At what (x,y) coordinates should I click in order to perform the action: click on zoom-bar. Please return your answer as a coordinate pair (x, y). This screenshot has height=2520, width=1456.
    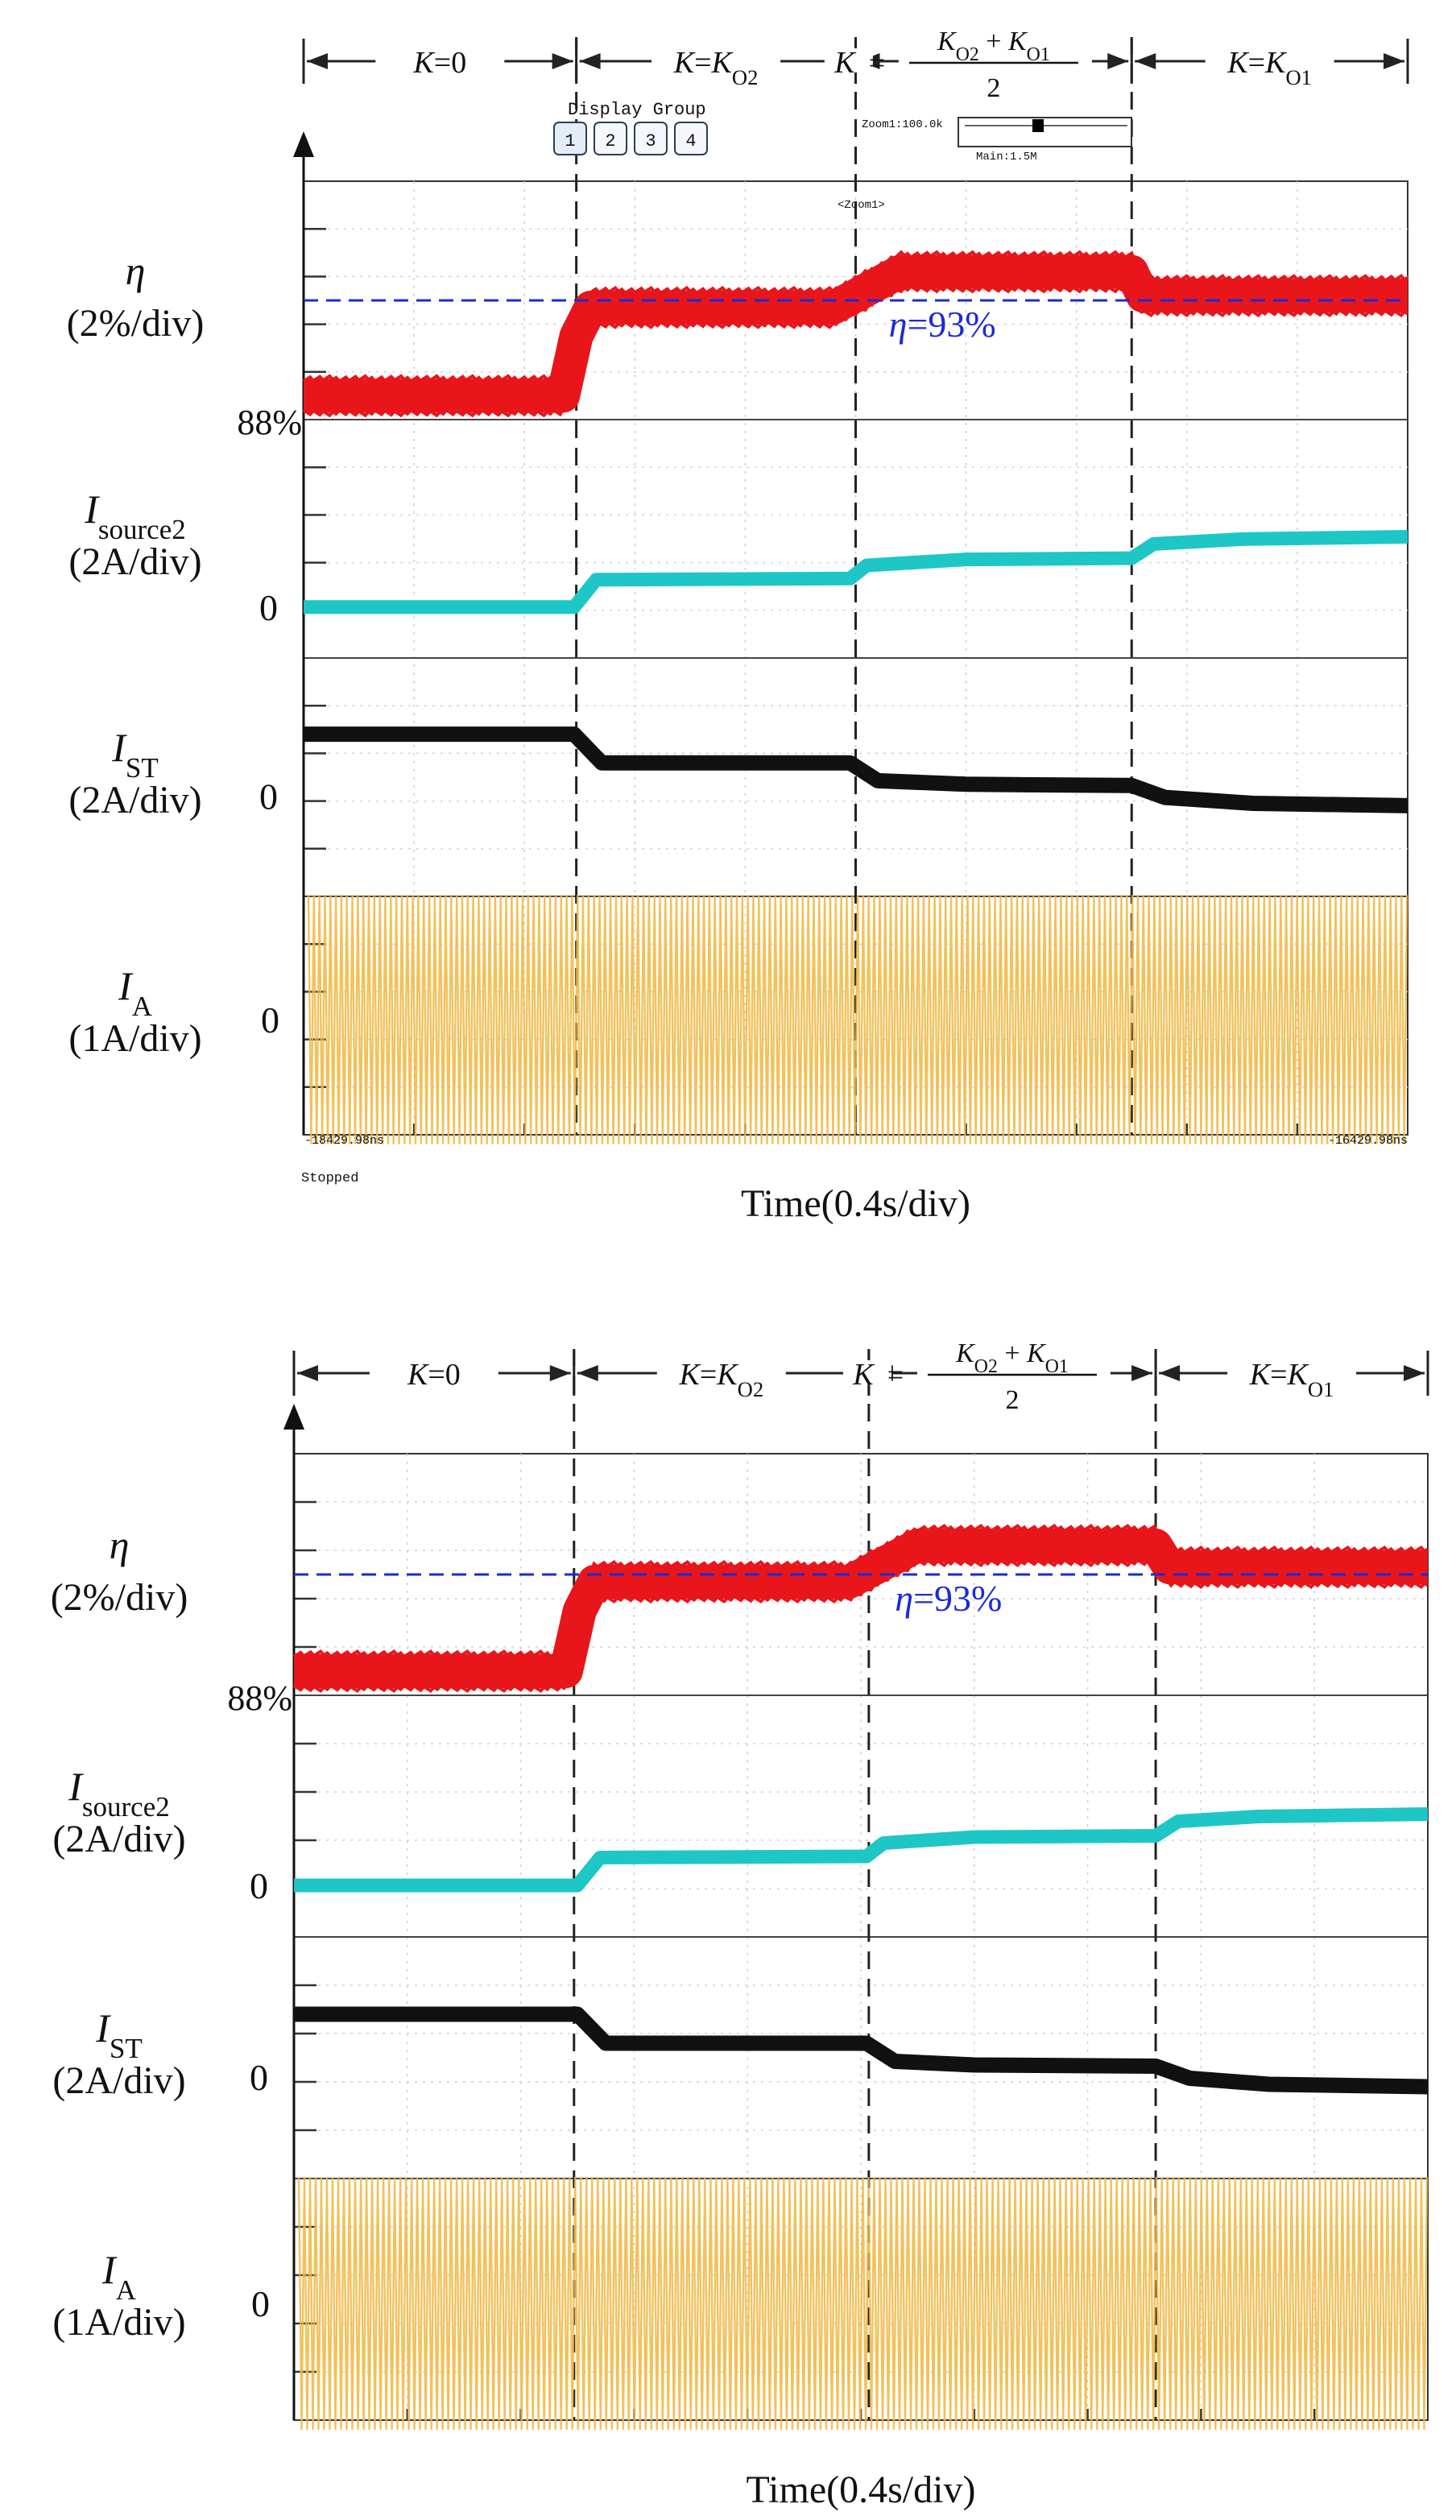
    Looking at the image, I should click on (1045, 132).